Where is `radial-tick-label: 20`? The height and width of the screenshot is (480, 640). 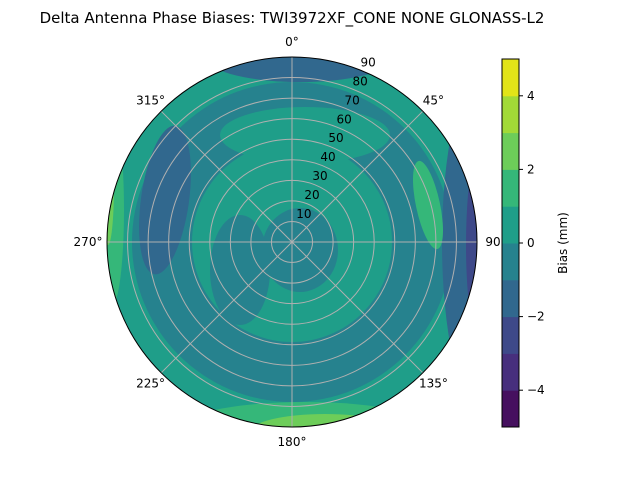 radial-tick-label: 20 is located at coordinates (311, 195).